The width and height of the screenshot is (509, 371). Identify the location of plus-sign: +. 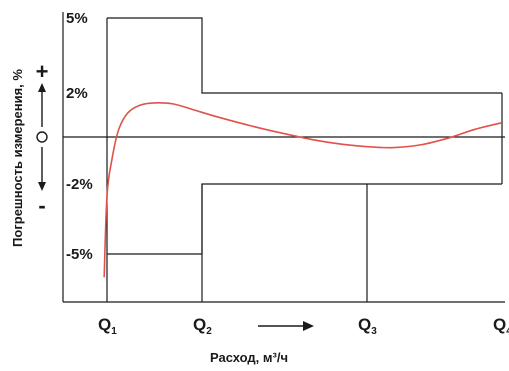
(42, 71).